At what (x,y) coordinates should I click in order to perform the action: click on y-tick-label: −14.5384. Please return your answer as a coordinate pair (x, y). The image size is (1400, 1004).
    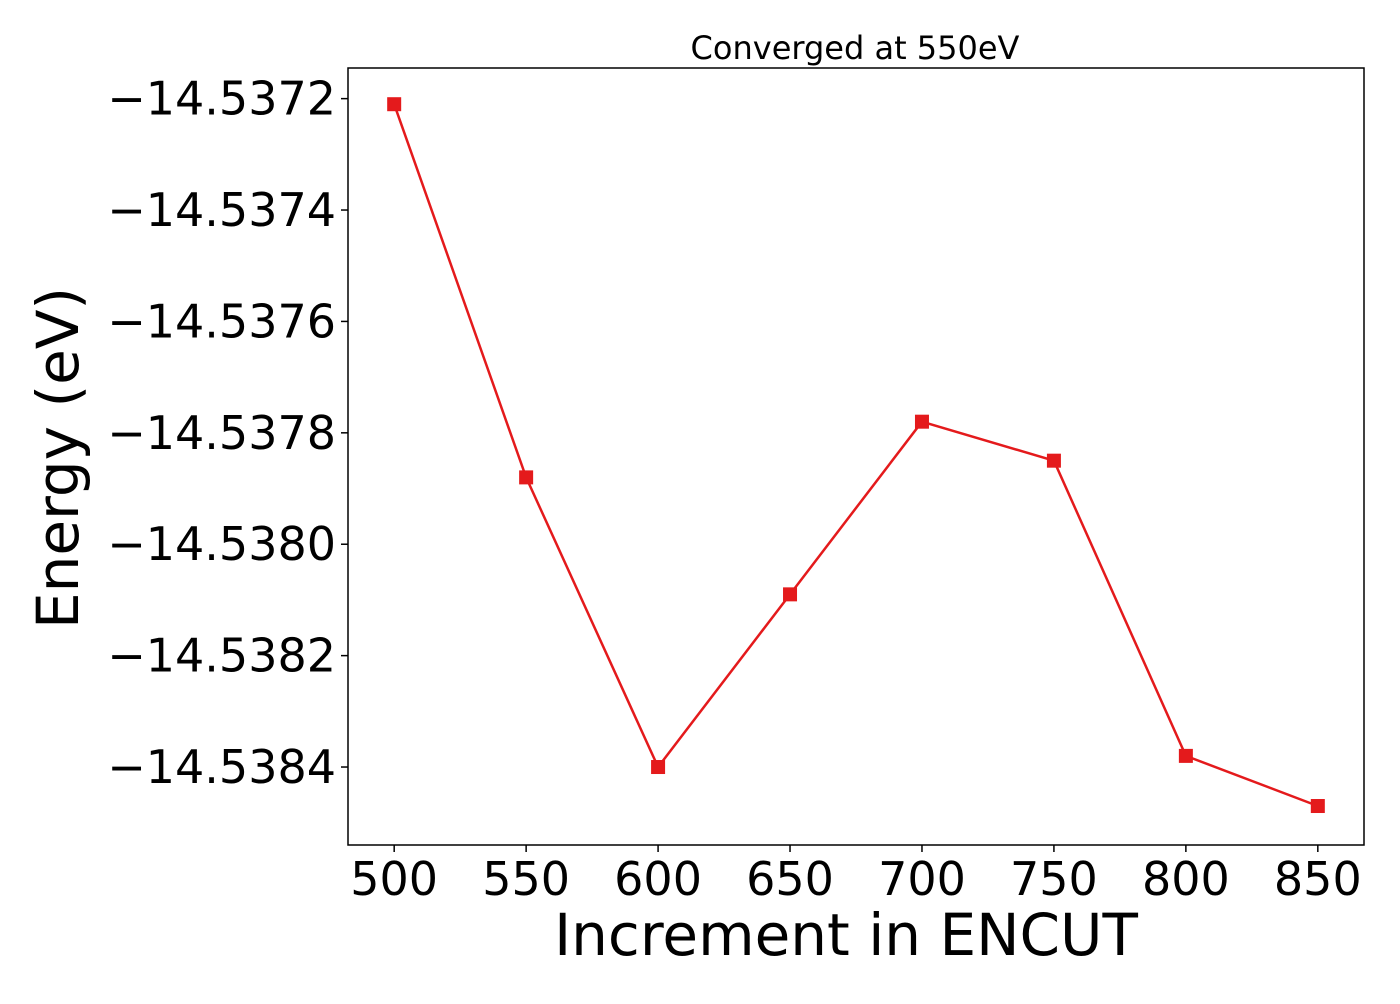
    Looking at the image, I should click on (221, 767).